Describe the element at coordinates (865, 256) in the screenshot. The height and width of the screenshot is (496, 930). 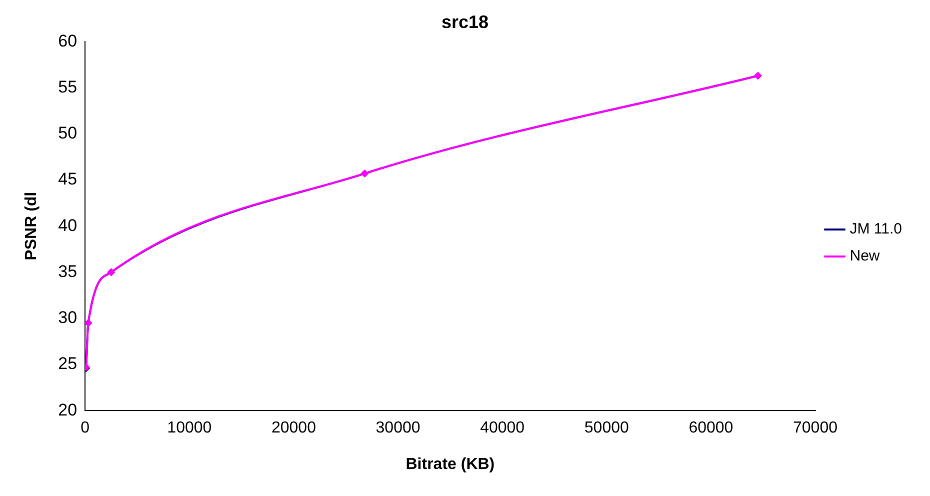
I see `legend-label: New` at that location.